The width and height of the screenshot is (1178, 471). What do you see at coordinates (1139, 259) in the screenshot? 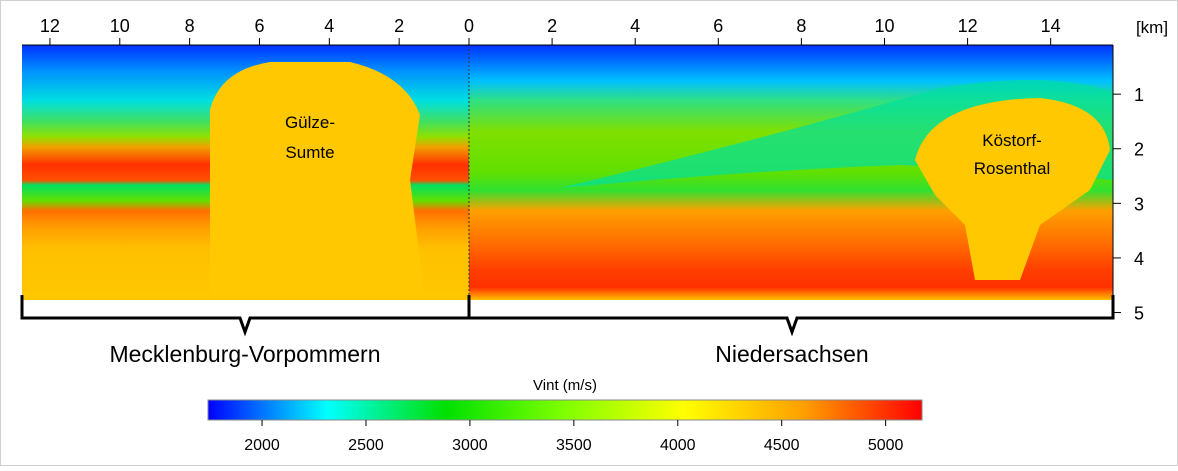
I see `y-tick-label: 4` at bounding box center [1139, 259].